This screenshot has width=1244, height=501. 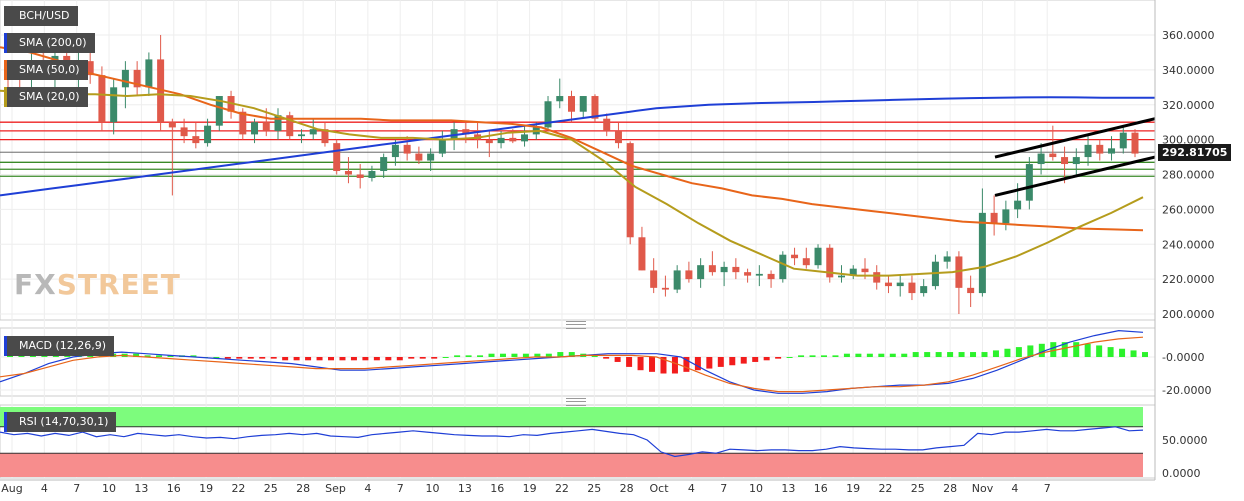 What do you see at coordinates (49, 43) in the screenshot?
I see `sma200-label: SMA (200,0)` at bounding box center [49, 43].